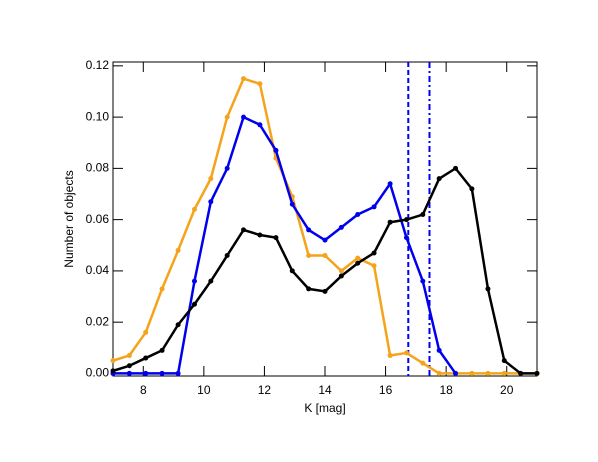 The height and width of the screenshot is (462, 598). Describe the element at coordinates (98, 373) in the screenshot. I see `y-tick-label: 0.00` at that location.